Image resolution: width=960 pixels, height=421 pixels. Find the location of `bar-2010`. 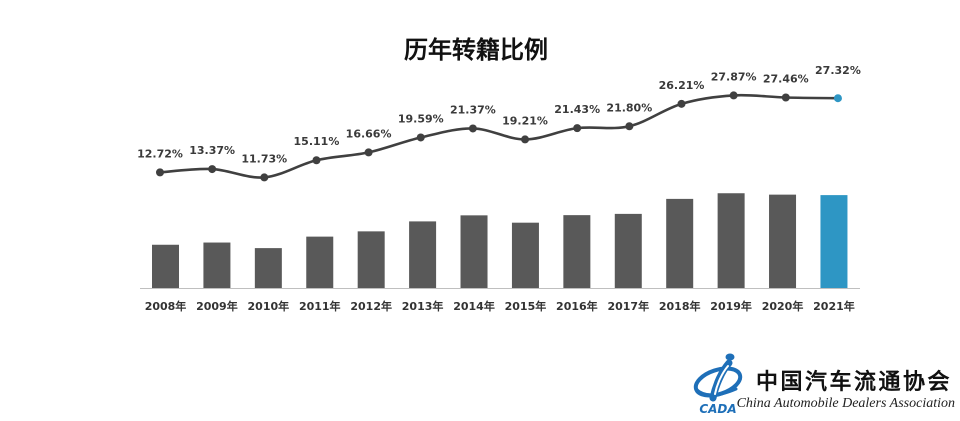

bar-2010 is located at coordinates (268, 268).